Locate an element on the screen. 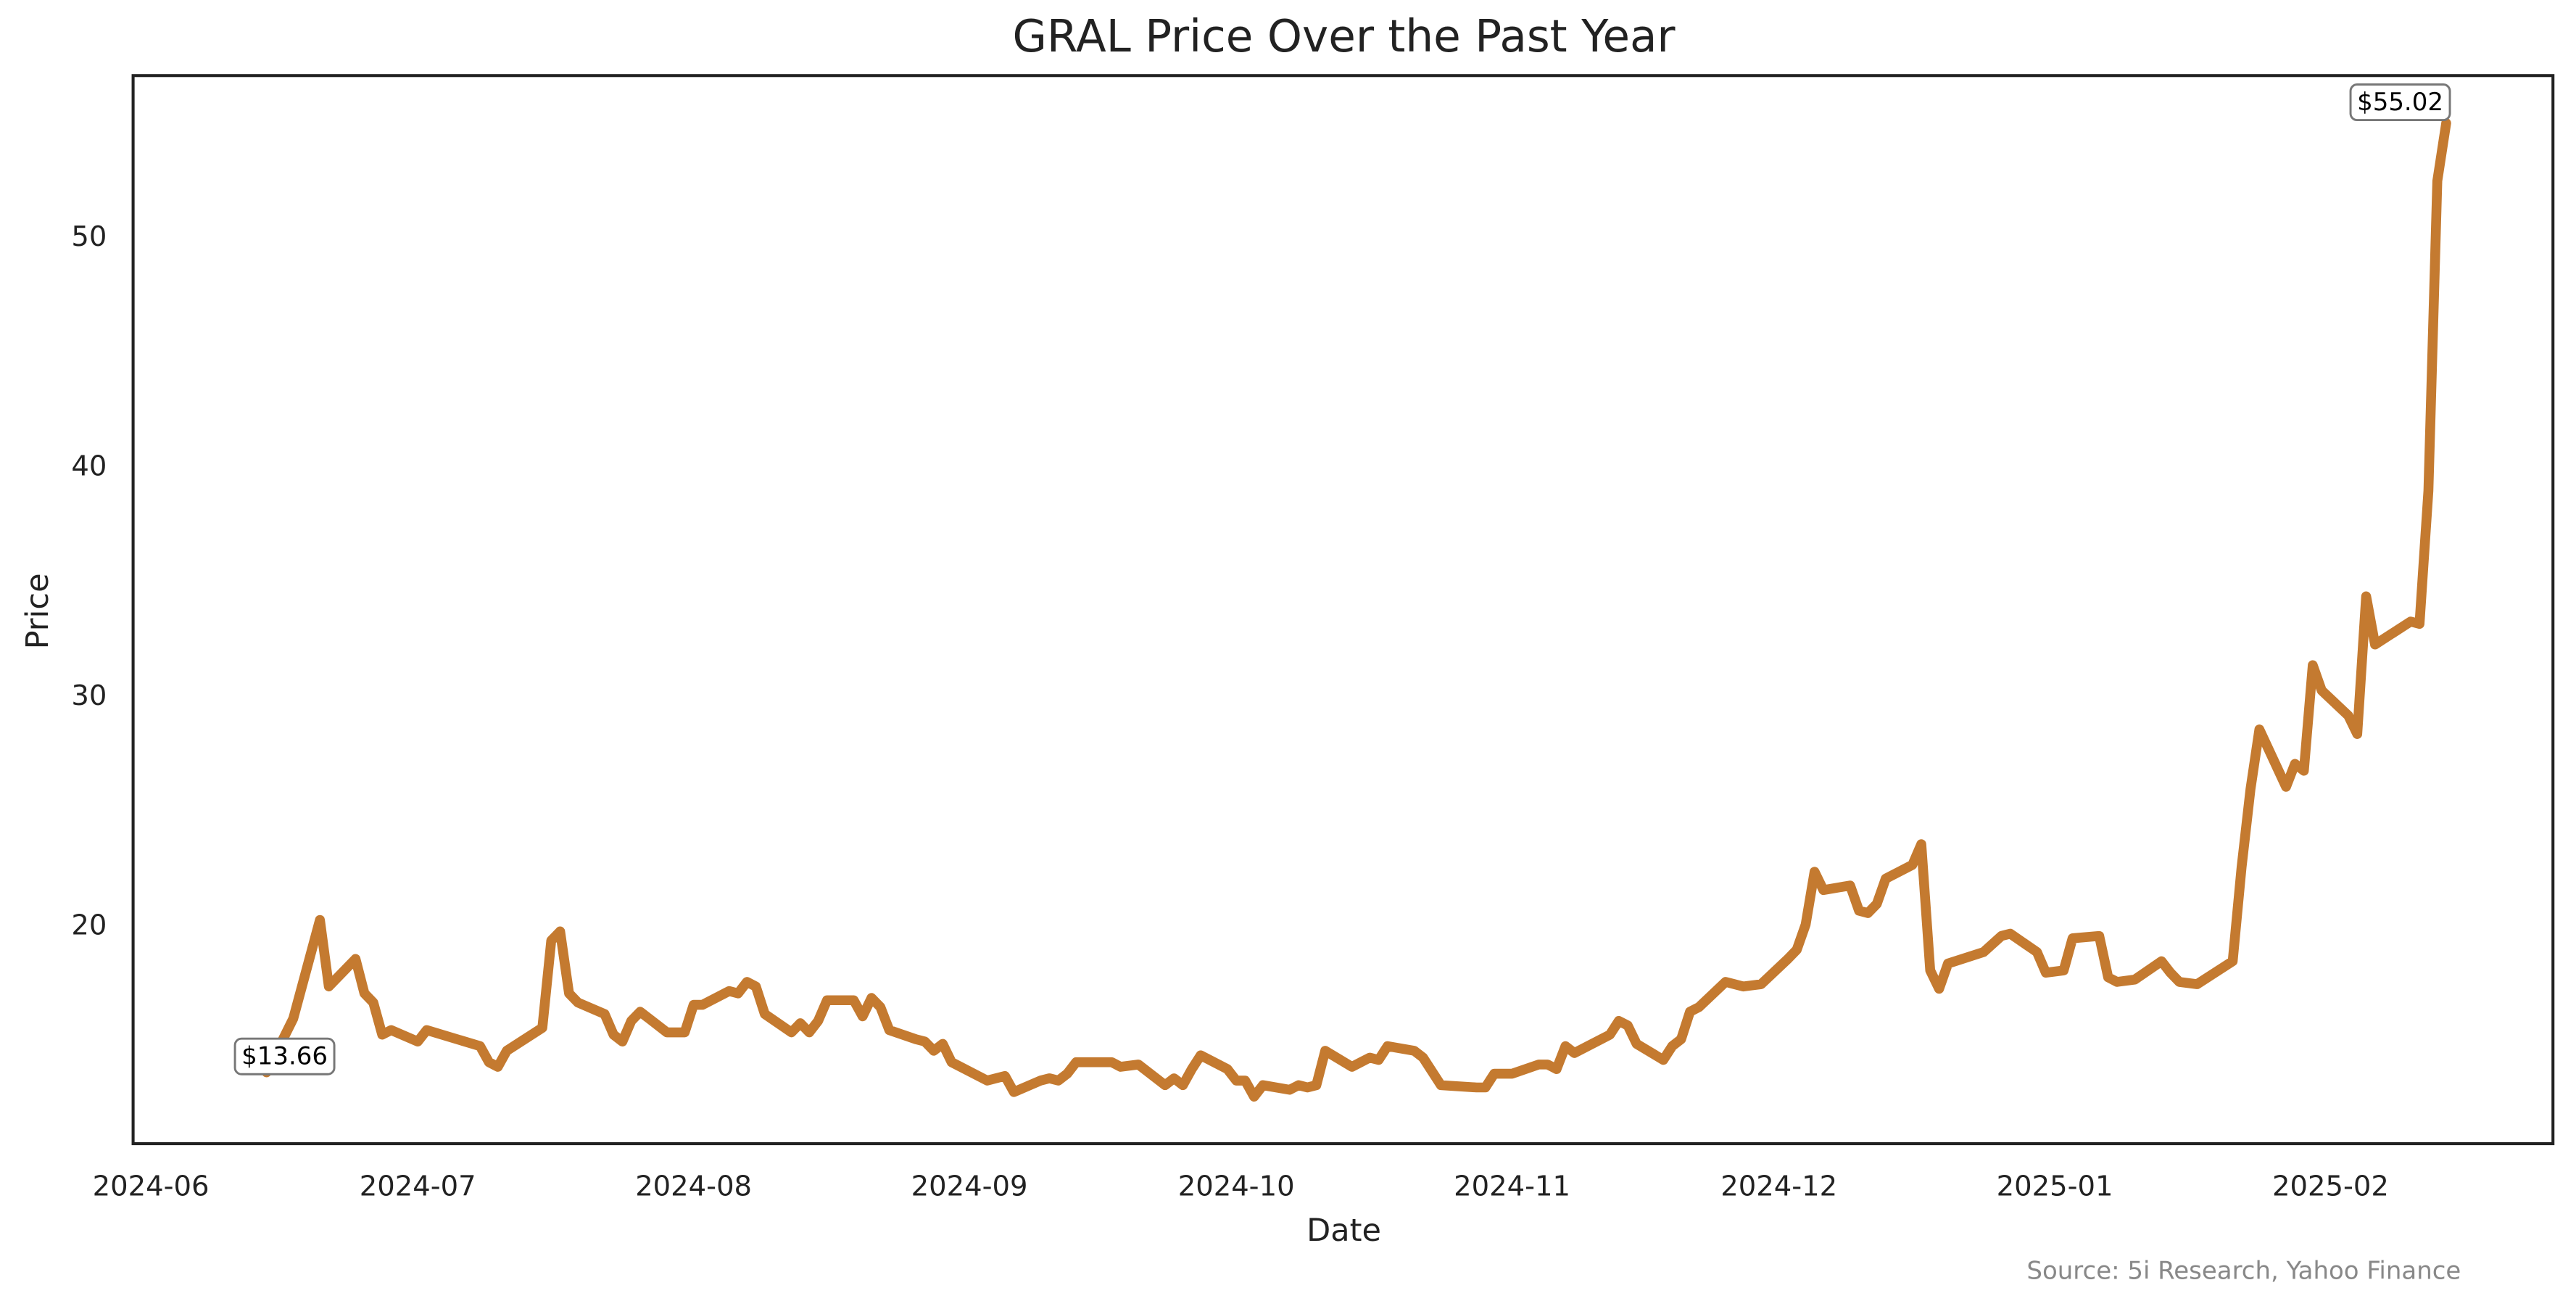 The image size is (2576, 1309). x-tick-label: 2025-02 is located at coordinates (2331, 1186).